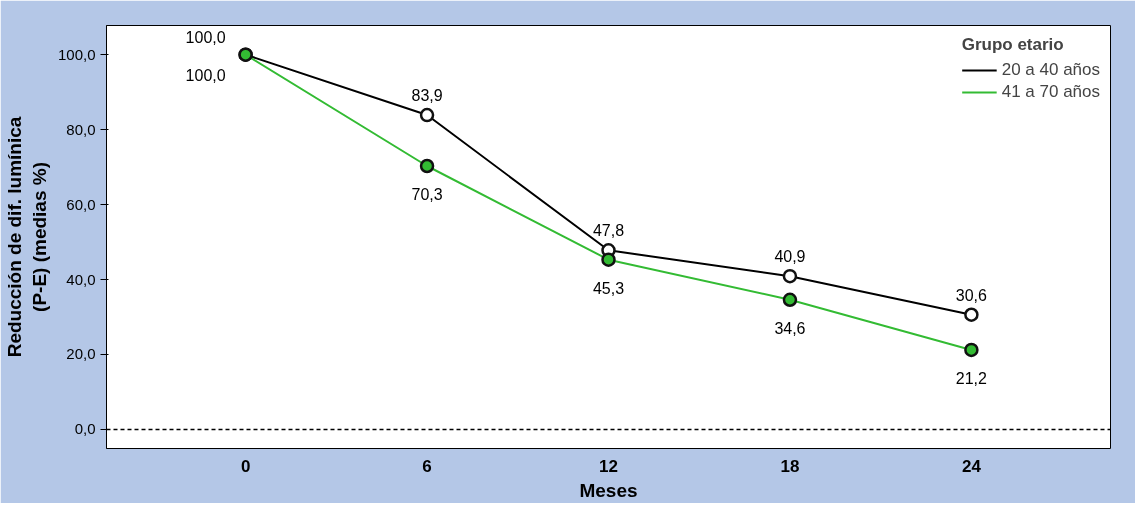 The width and height of the screenshot is (1139, 507). I want to click on x-tick-label: 0, so click(245, 466).